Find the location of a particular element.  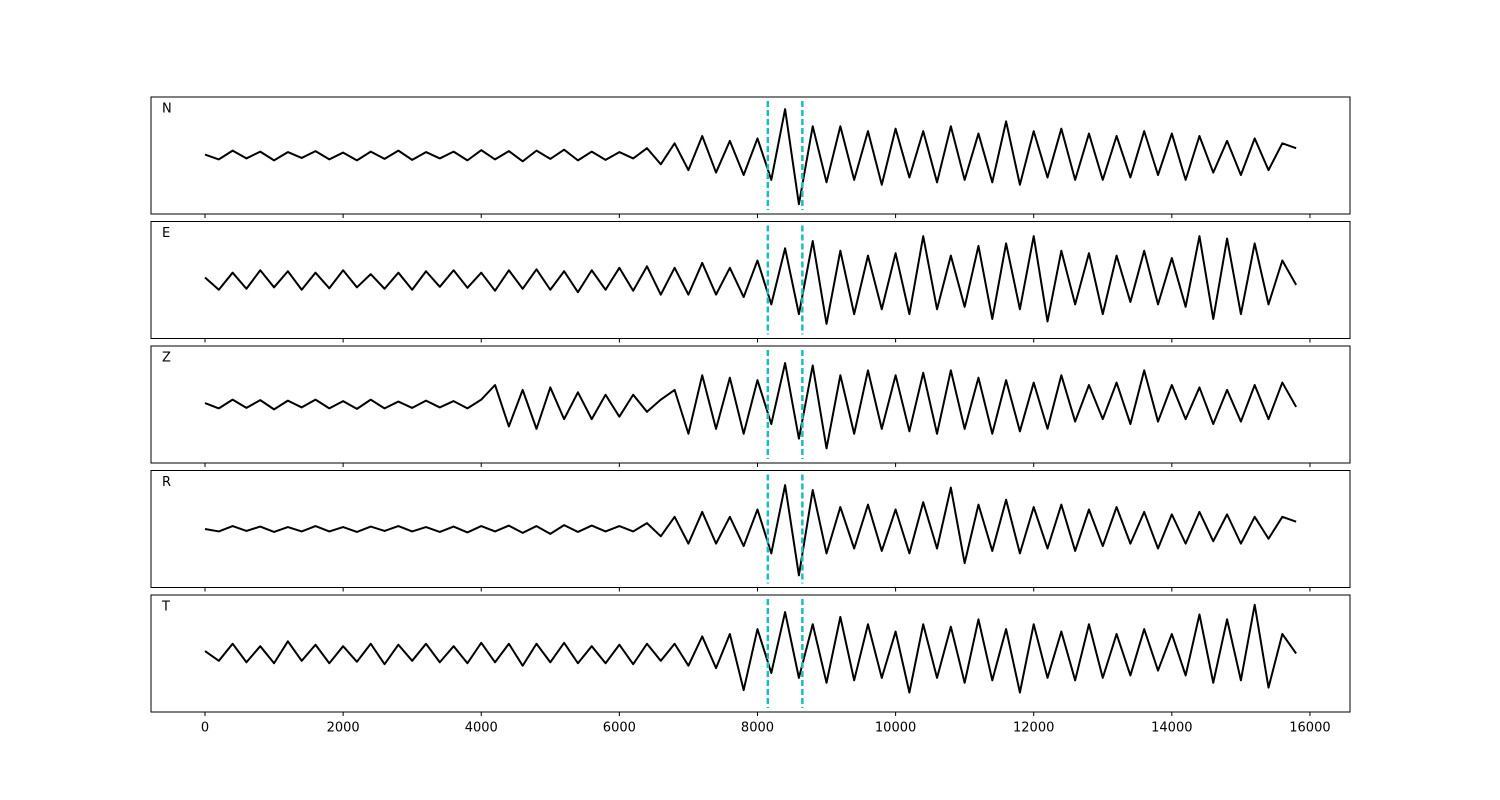

panel-label: Z is located at coordinates (166, 358).